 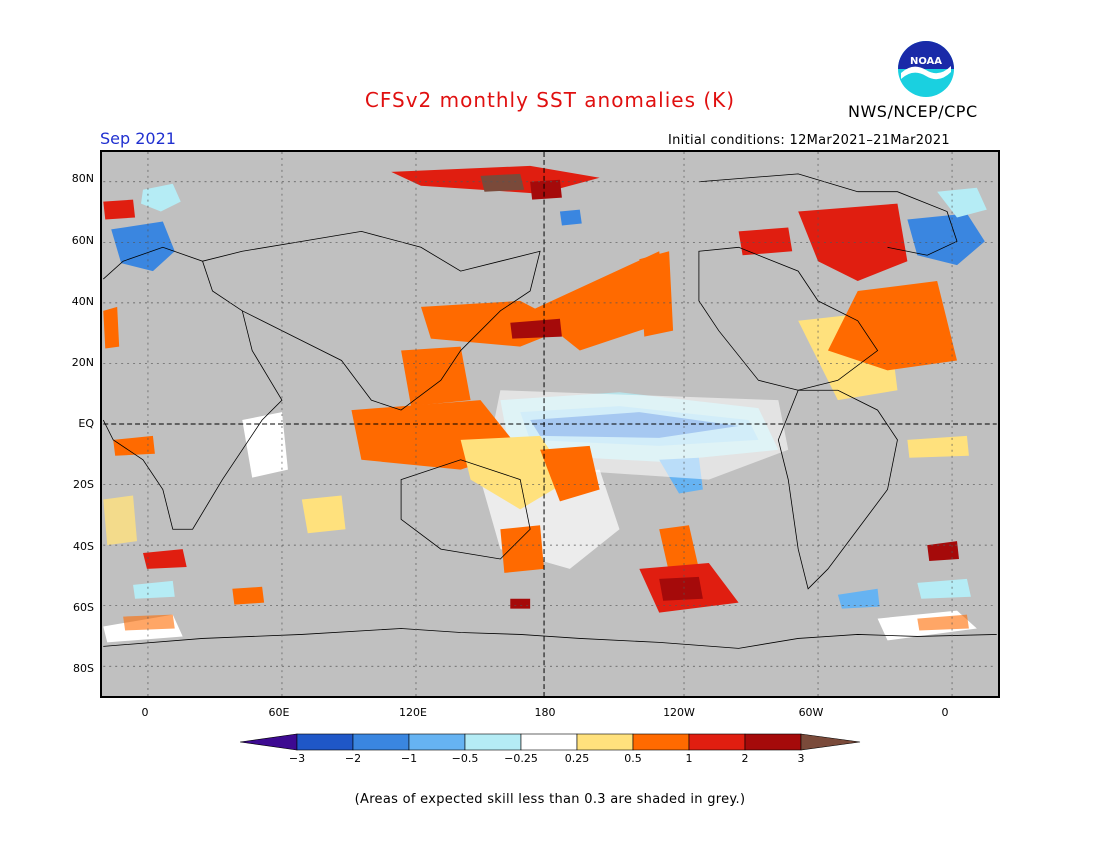 I want to click on agency-label: NWS/NCEP/CPC, so click(x=913, y=111).